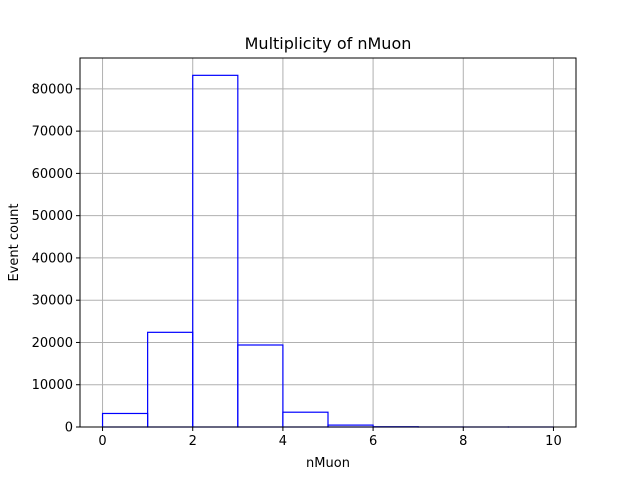  I want to click on x-tick-label: 2, so click(193, 441).